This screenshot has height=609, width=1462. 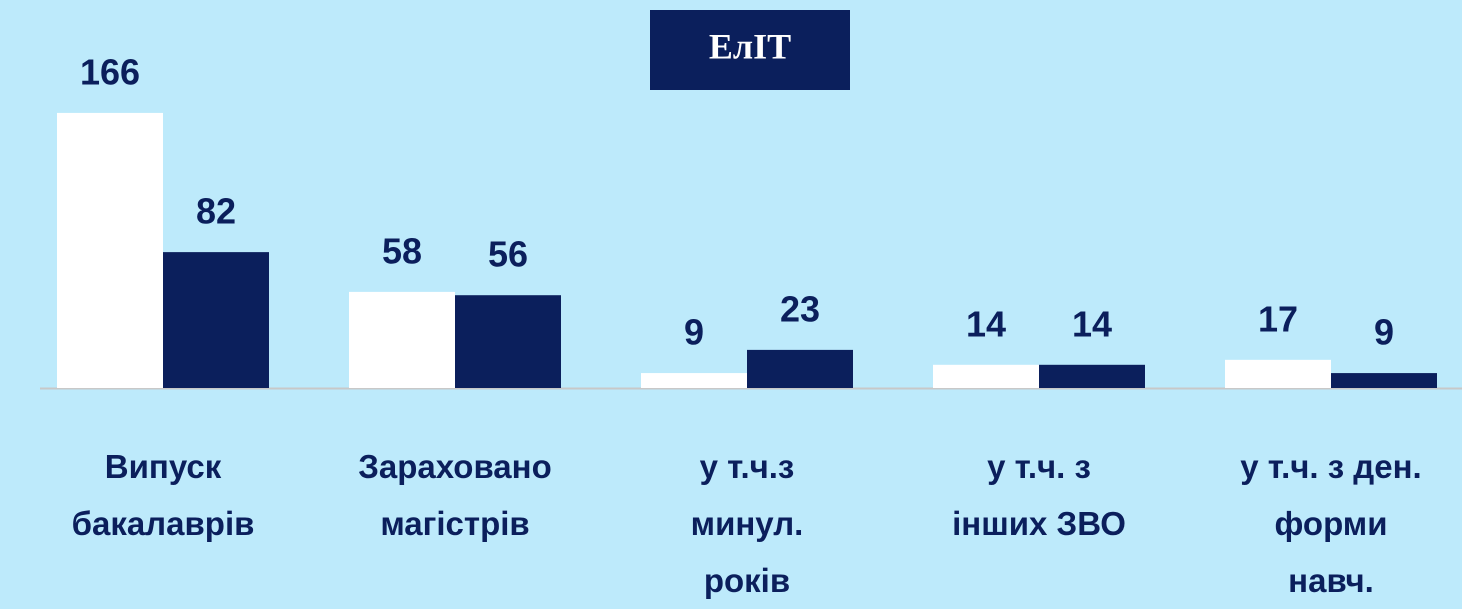 What do you see at coordinates (110, 71) in the screenshot?
I see `data-label: 166` at bounding box center [110, 71].